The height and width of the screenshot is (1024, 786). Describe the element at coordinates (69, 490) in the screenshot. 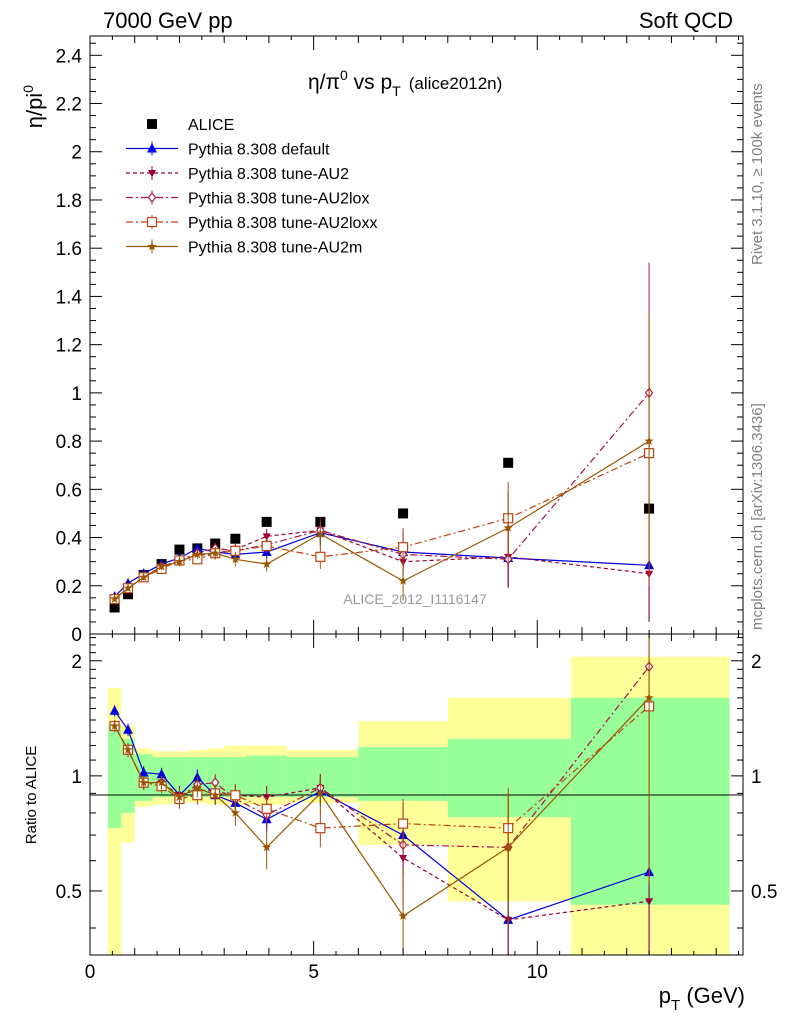

I see `y-tick-label: 0.6` at that location.